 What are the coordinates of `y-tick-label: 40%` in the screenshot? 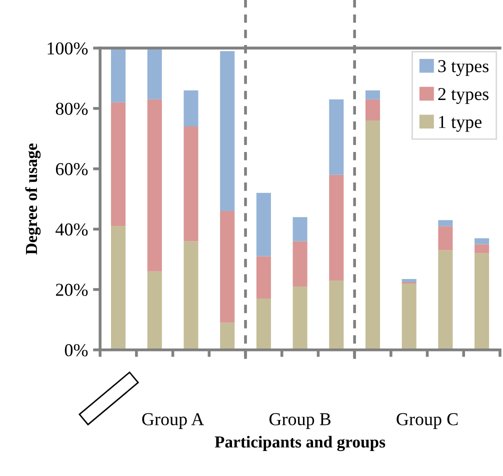 It's located at (72, 229).